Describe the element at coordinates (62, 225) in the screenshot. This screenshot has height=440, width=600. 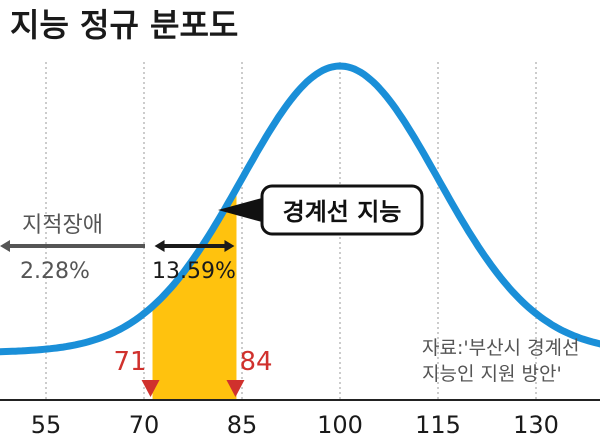
I see `left-tail-label: 지적장애` at that location.